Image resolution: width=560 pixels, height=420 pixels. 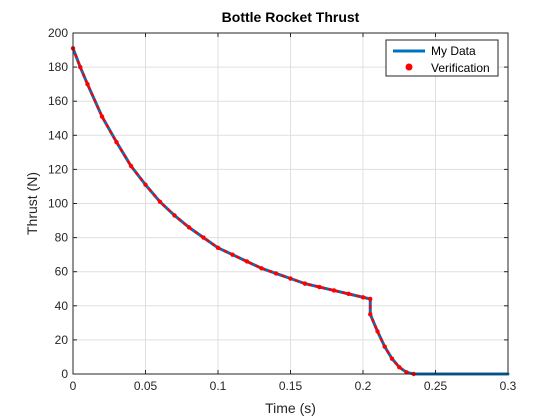 What do you see at coordinates (363, 386) in the screenshot?
I see `x-tick-label: 0.2` at bounding box center [363, 386].